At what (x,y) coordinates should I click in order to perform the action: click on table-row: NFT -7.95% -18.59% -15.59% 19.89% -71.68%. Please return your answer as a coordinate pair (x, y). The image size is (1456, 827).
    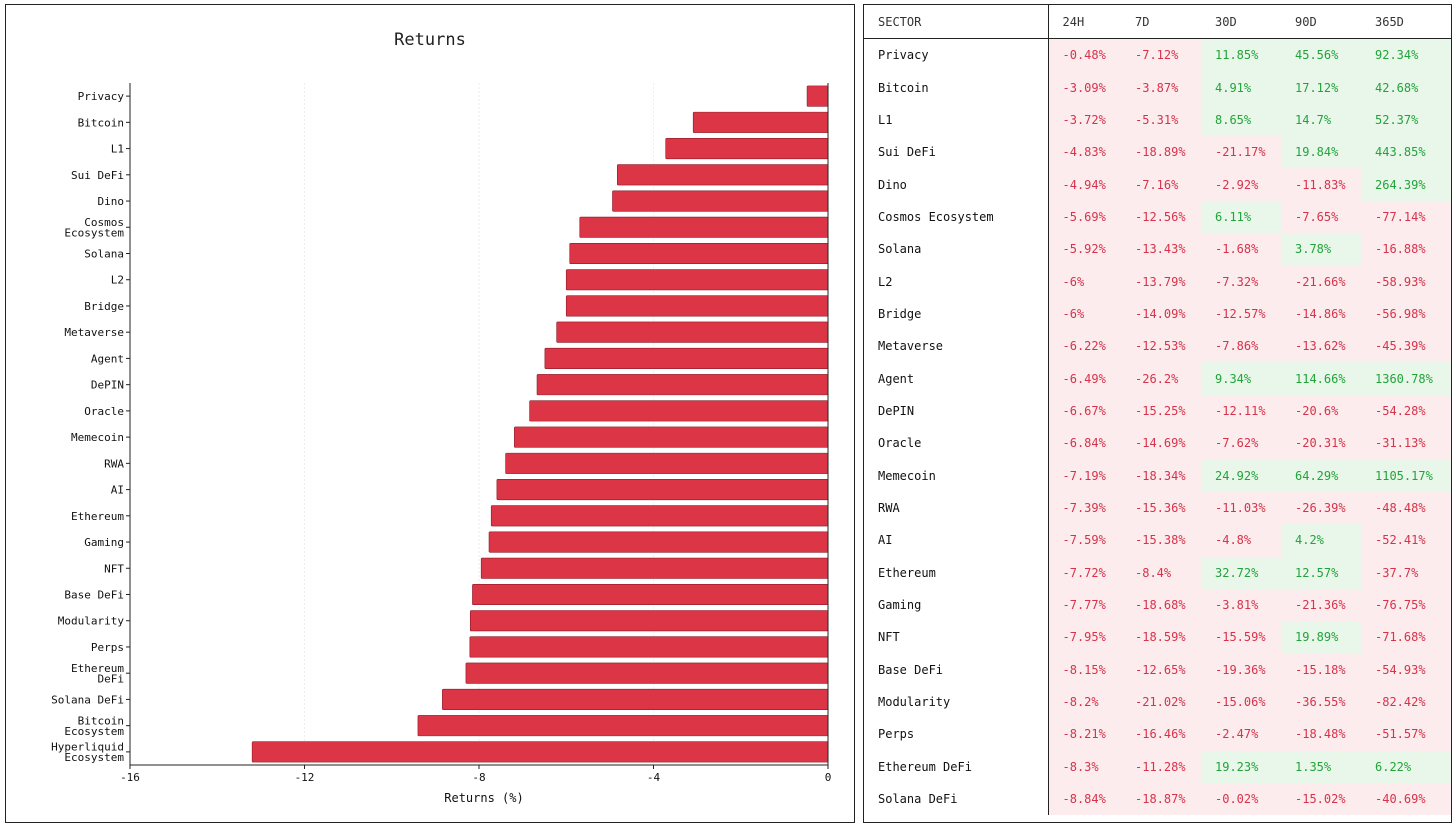
    Looking at the image, I should click on (1157, 637).